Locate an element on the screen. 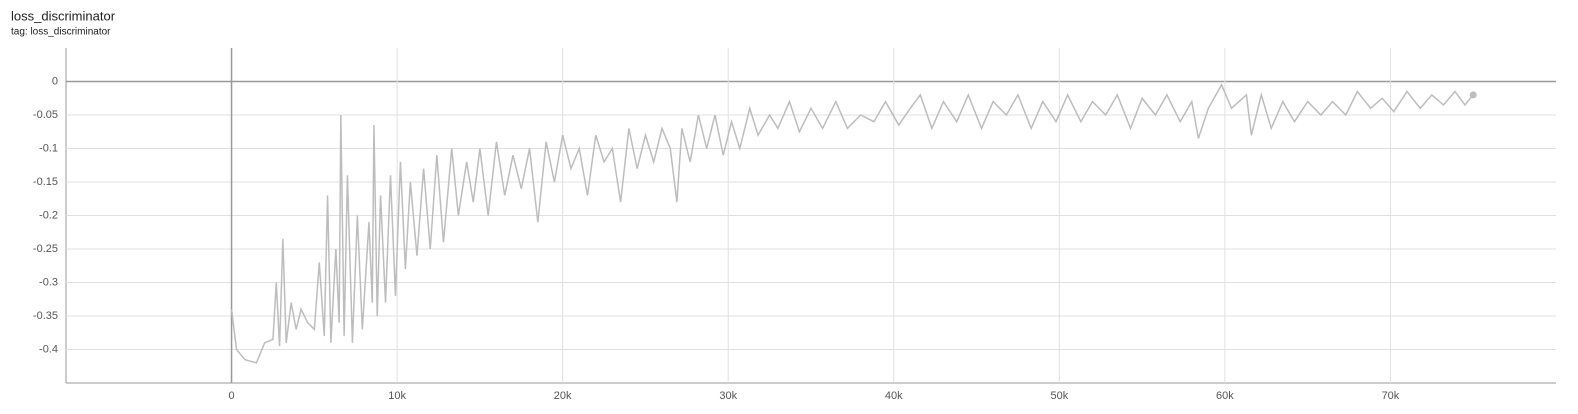 Image resolution: width=1578 pixels, height=414 pixels. x-tick-label: 20k is located at coordinates (563, 396).